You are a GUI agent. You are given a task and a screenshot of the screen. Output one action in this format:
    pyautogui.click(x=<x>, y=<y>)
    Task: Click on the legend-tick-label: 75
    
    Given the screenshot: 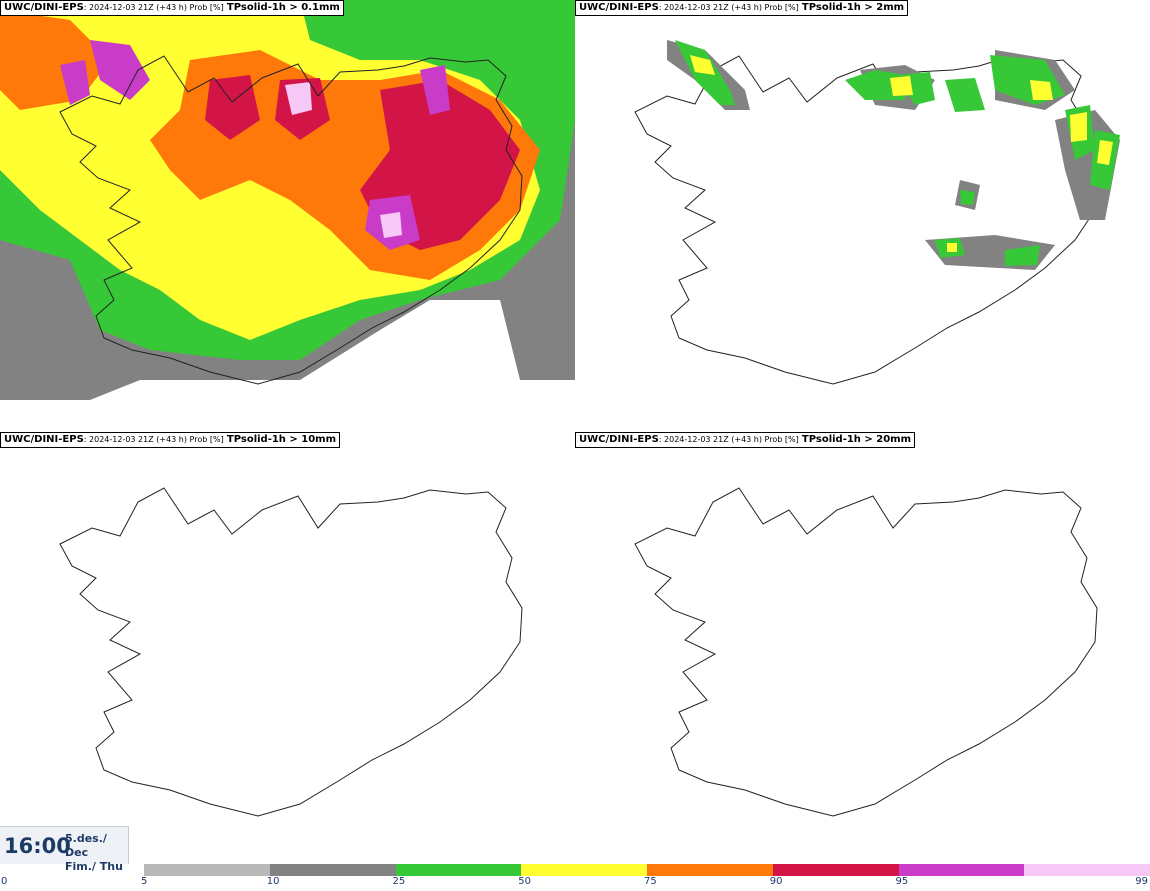 What is the action you would take?
    pyautogui.click(x=650, y=881)
    